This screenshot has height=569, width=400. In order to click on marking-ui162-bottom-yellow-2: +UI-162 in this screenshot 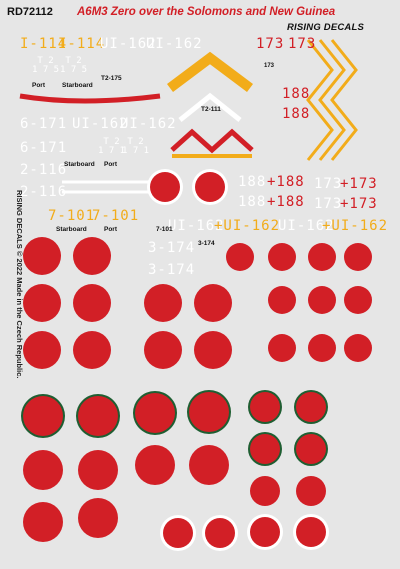, I will do `click(355, 226)`.